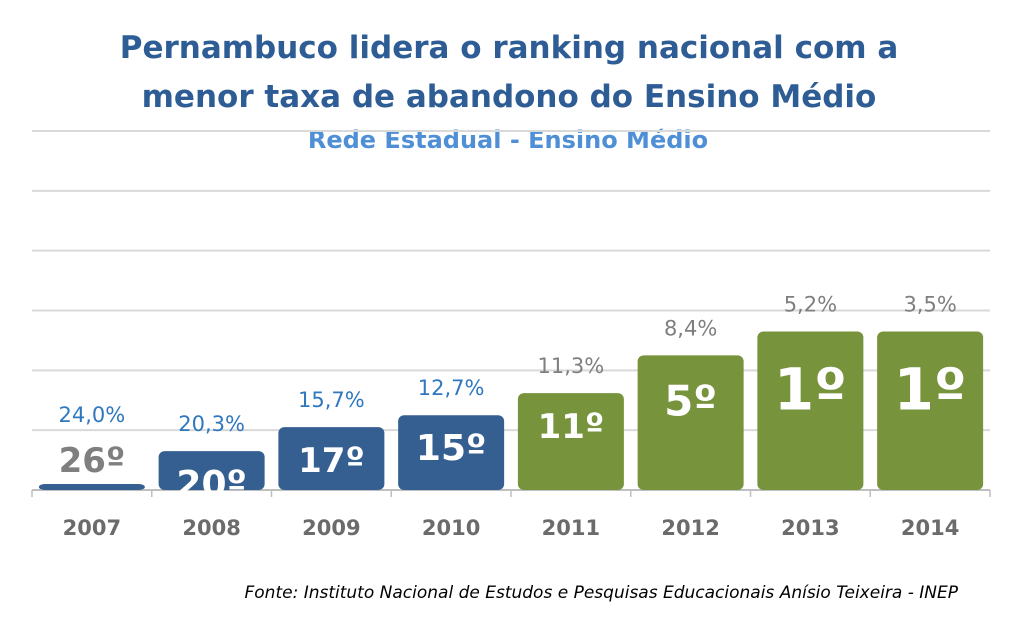  I want to click on value-label-2011: 11,3%, so click(571, 366).